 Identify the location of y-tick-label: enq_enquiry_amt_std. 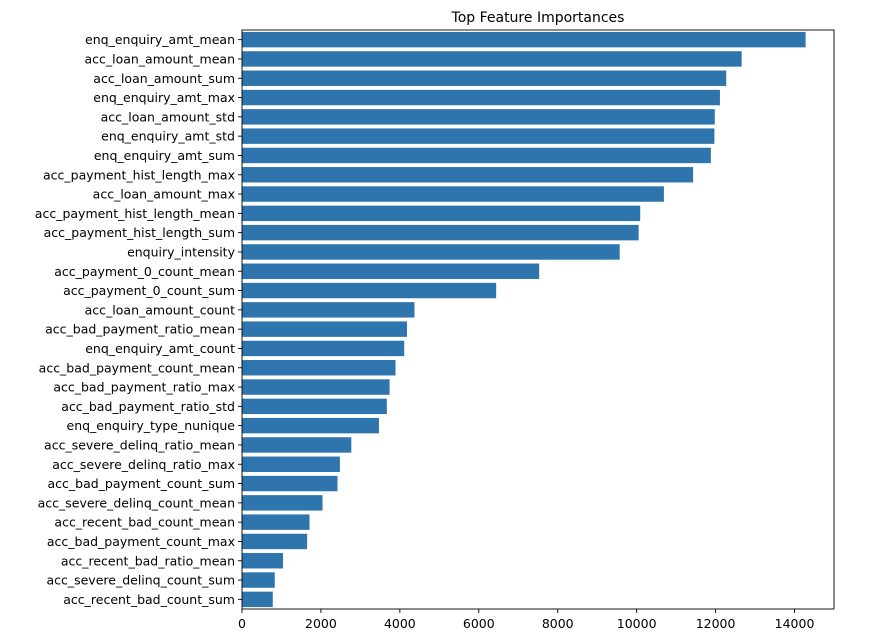
(168, 136).